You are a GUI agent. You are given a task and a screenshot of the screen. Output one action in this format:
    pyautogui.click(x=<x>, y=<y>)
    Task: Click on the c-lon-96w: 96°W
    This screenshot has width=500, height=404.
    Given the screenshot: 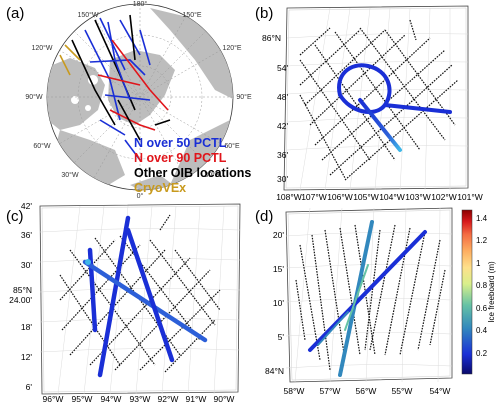 What is the action you would take?
    pyautogui.click(x=53, y=399)
    